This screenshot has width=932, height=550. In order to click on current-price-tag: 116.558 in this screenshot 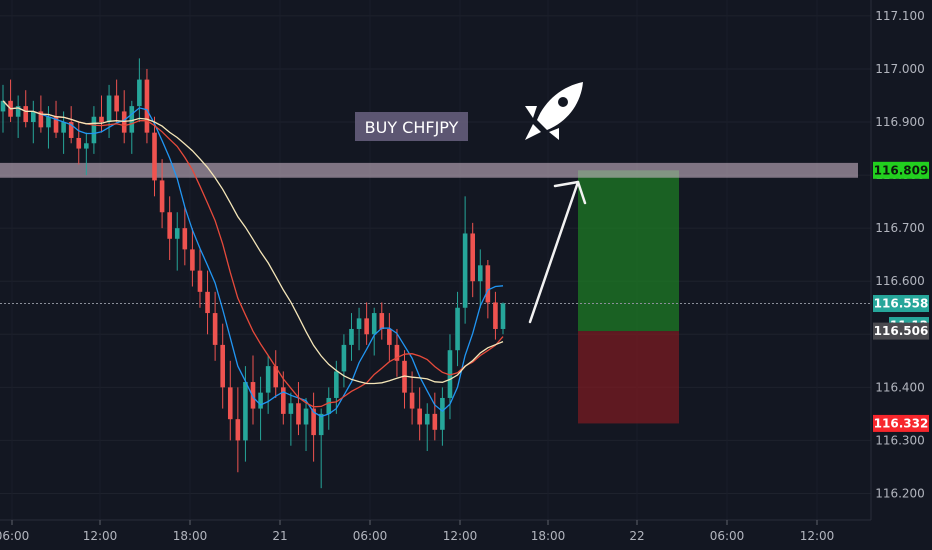, I will do `click(901, 304)`.